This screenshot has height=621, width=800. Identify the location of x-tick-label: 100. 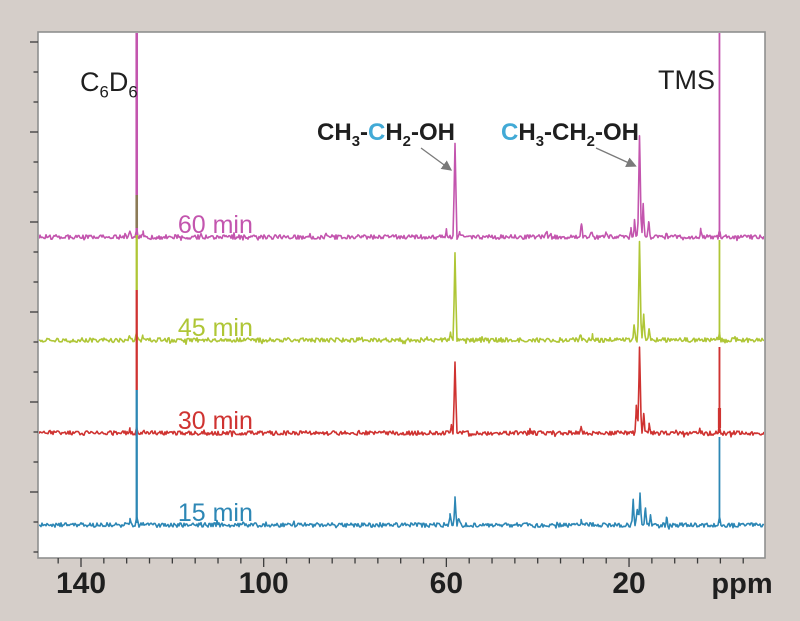
(264, 583).